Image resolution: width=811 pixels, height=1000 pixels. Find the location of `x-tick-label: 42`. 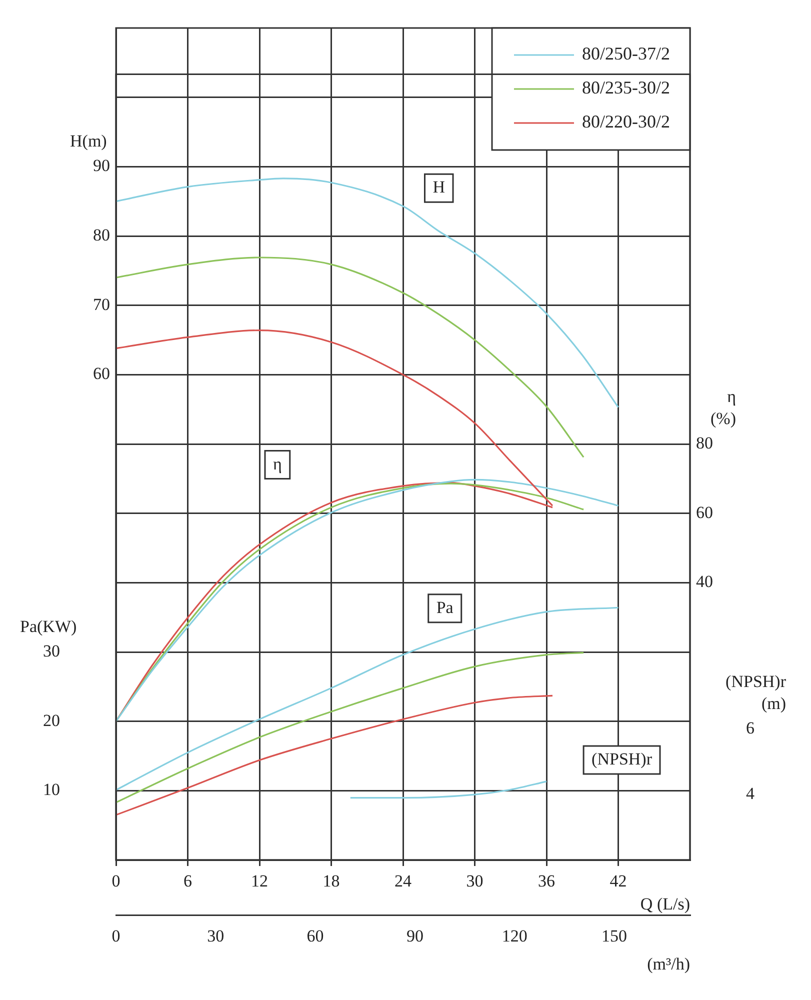

x-tick-label: 42 is located at coordinates (618, 881).